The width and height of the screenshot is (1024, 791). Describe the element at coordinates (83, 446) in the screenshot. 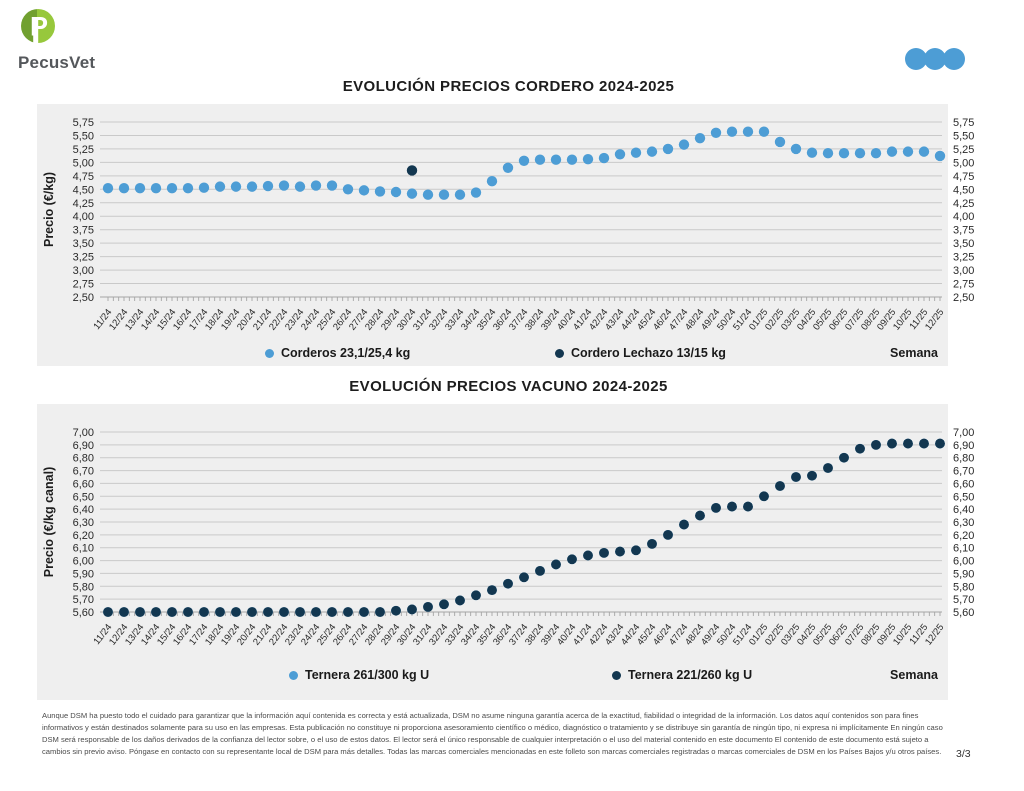

I see `y-tick-label-left: 6,90` at that location.